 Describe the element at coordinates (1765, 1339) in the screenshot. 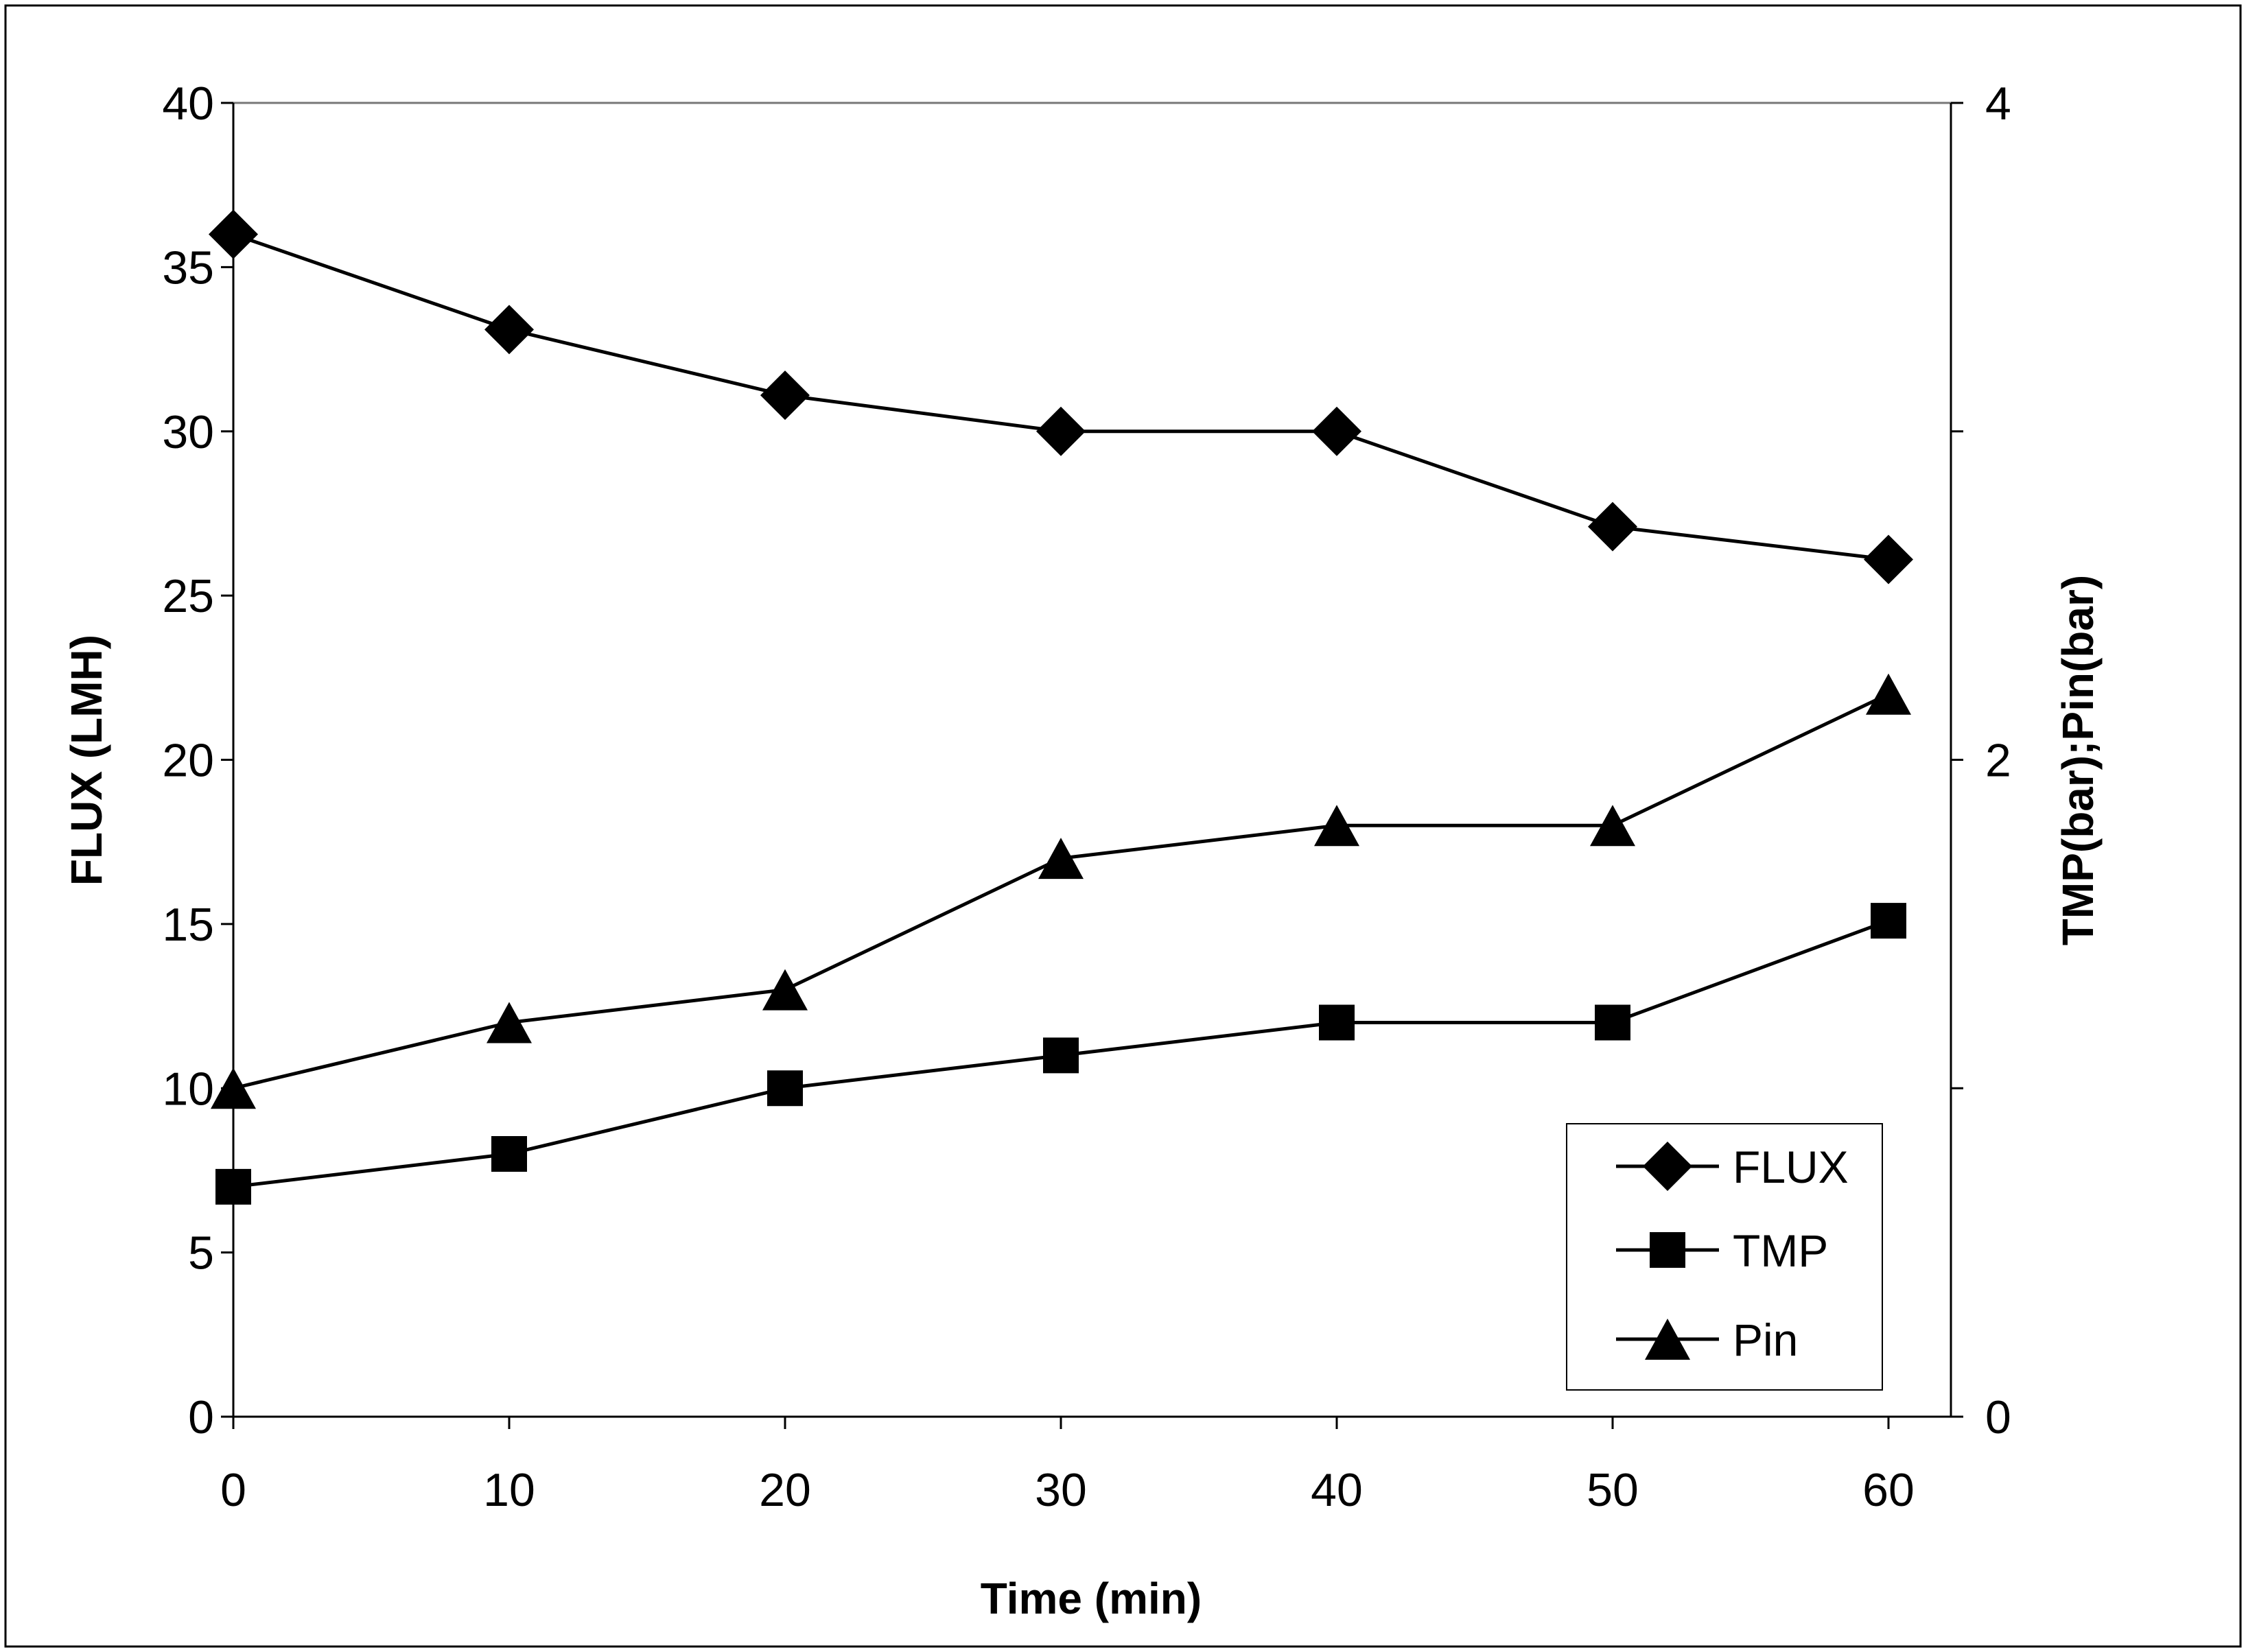

I see `legend-label-pin: Pin` at that location.